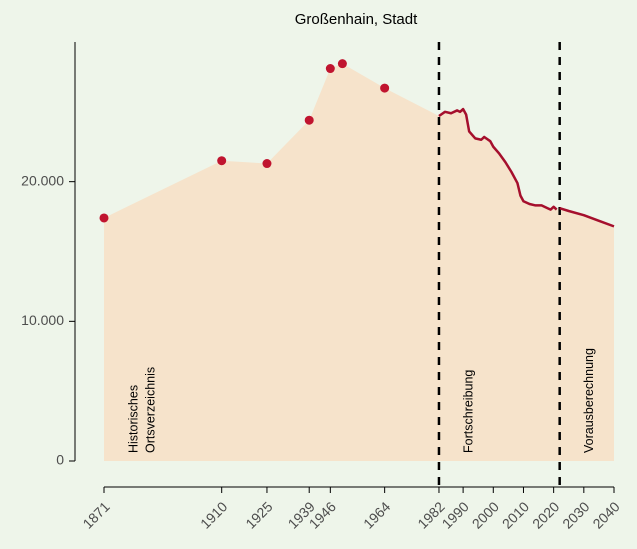  I want to click on x-tick-label: 2010, so click(515, 514).